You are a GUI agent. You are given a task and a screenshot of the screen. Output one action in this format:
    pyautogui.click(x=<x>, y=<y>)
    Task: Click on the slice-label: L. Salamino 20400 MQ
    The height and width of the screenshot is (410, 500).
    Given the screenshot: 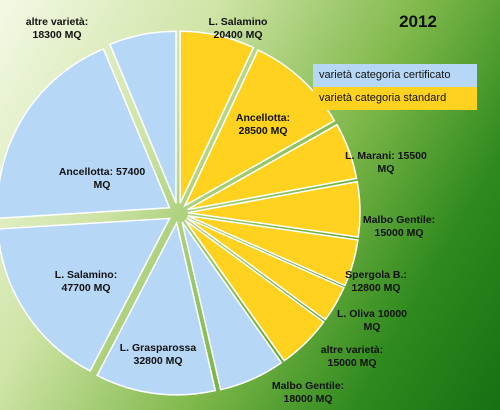 What is the action you would take?
    pyautogui.click(x=238, y=28)
    